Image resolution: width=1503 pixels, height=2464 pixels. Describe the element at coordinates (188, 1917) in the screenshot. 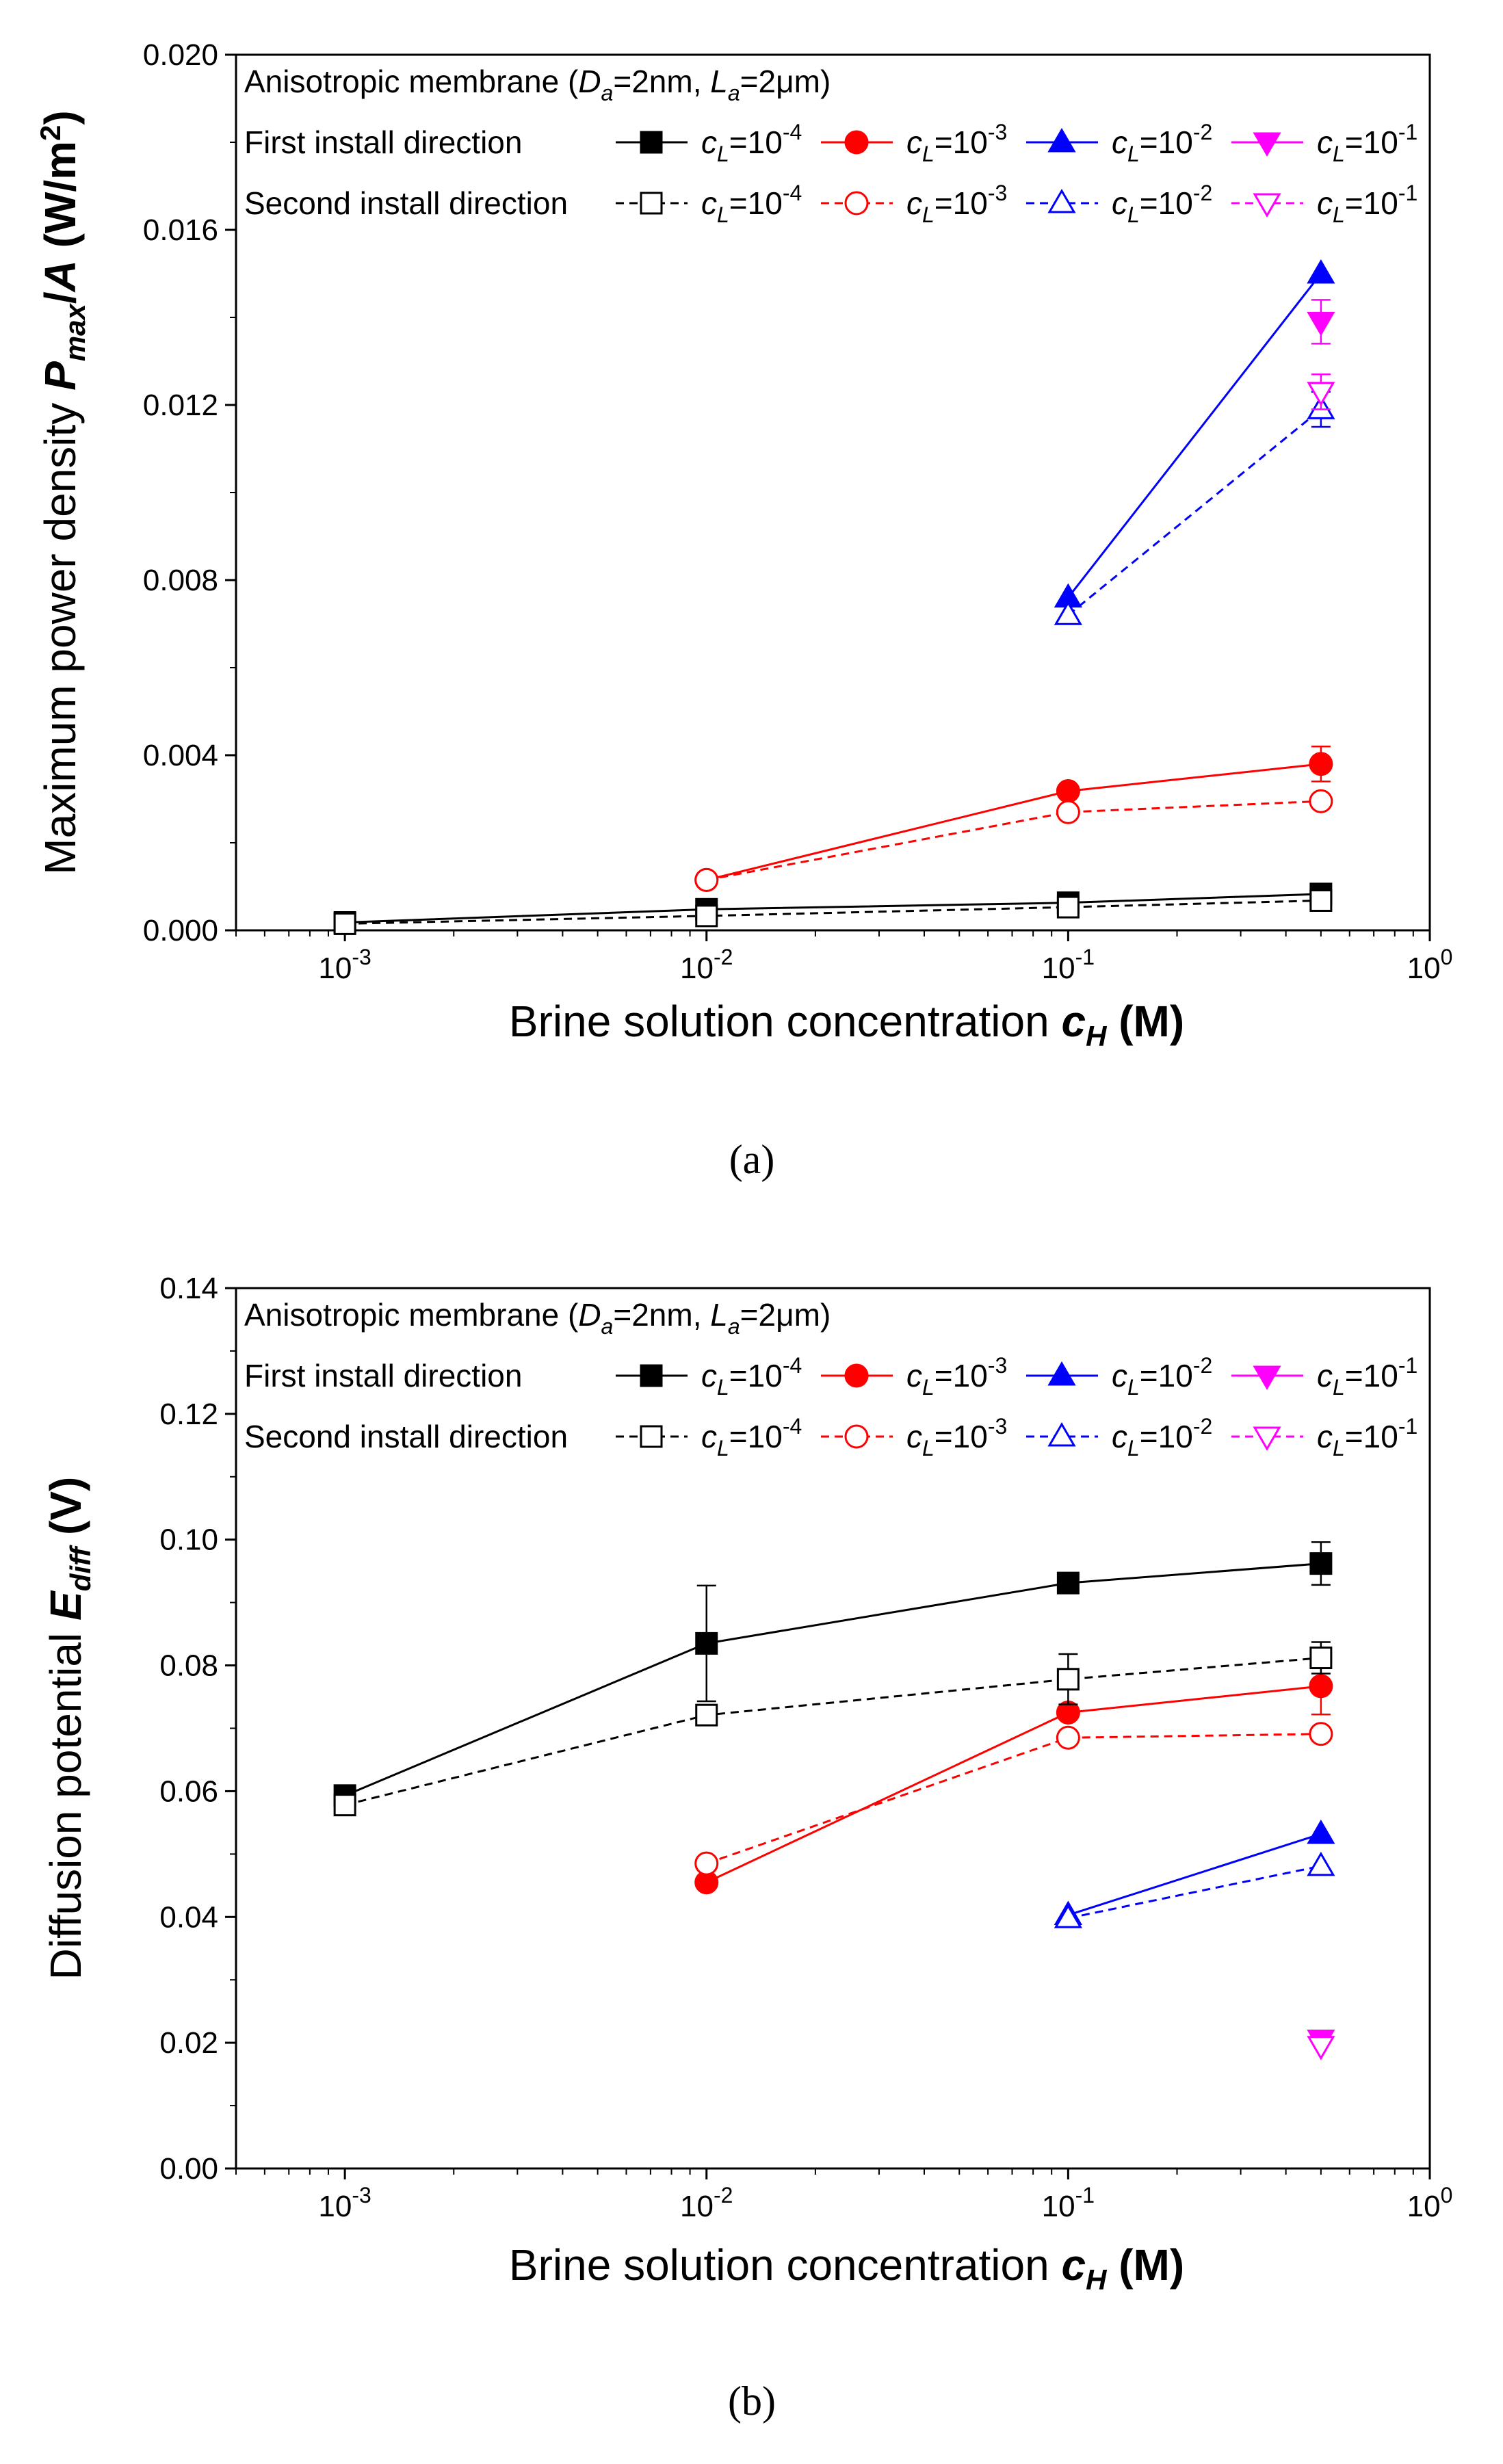

I see `b-y-tick-label: 0.04` at that location.